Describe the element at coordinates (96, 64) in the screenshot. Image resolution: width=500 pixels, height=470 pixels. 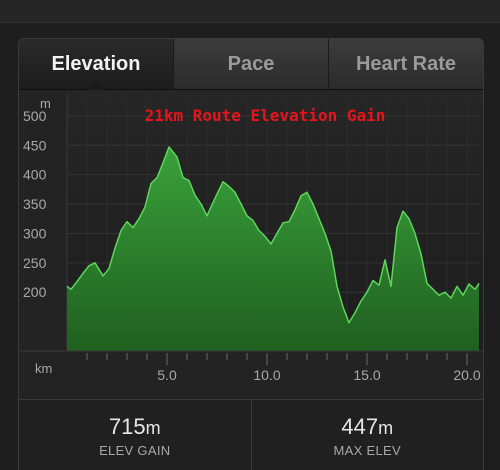
I see `tab-elevation: Elevation` at that location.